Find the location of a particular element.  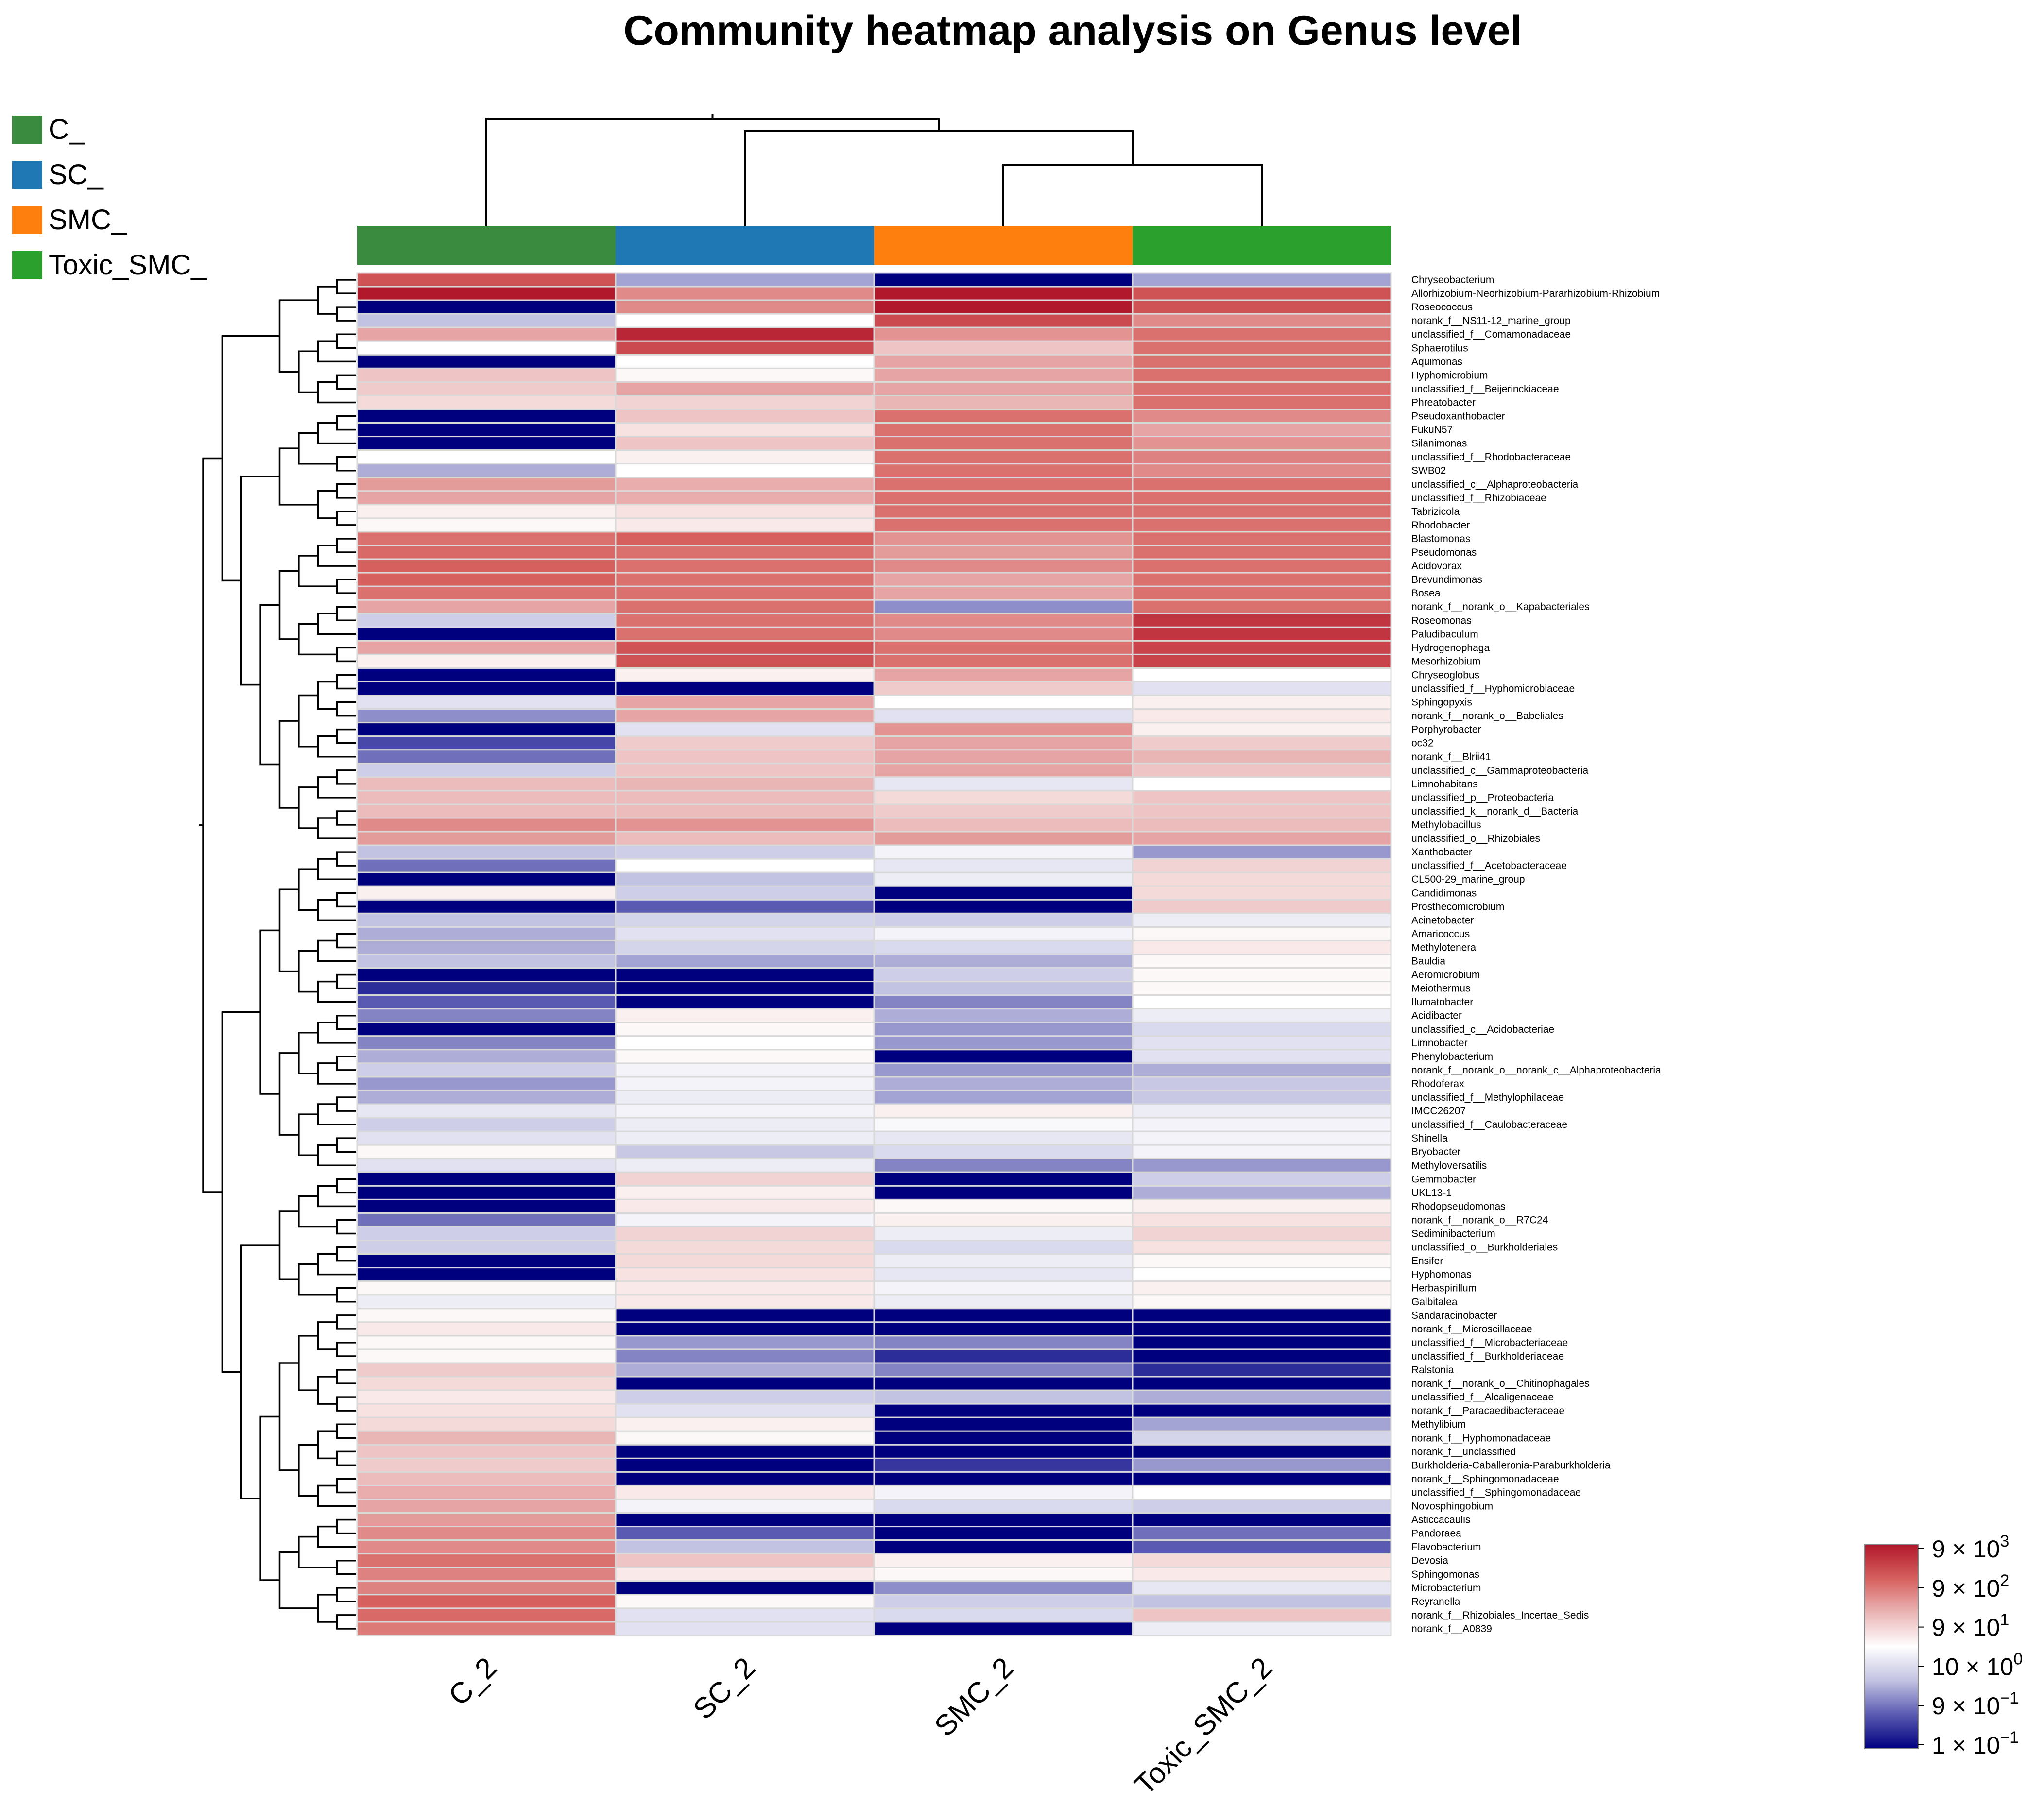

row-label: Aquimonas is located at coordinates (1437, 361).